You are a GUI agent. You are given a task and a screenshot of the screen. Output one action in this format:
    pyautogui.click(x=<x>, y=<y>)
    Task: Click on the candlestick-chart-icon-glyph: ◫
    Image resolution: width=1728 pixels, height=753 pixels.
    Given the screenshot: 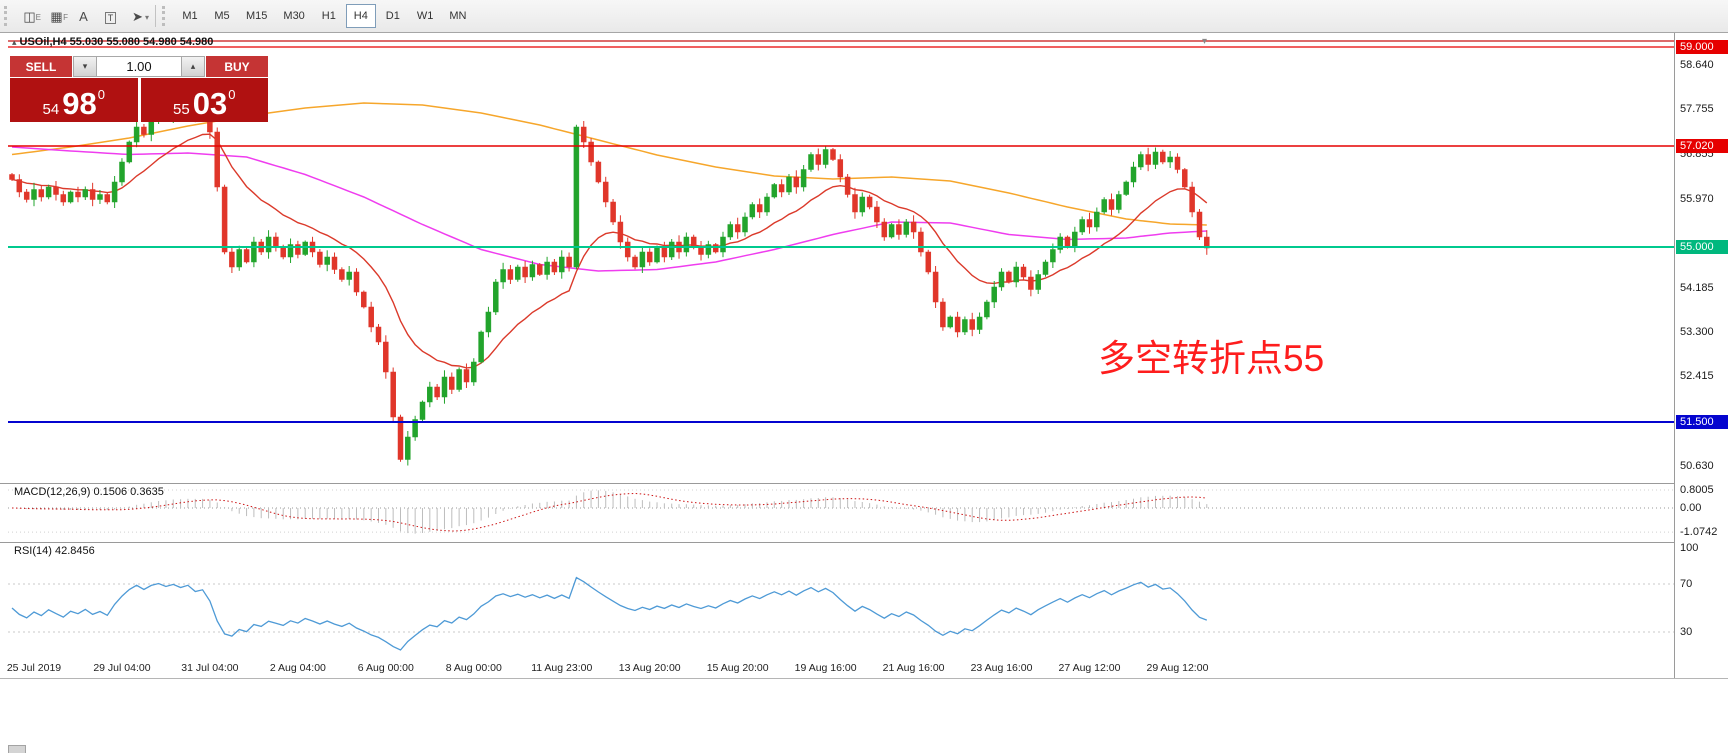 What is the action you would take?
    pyautogui.click(x=29, y=16)
    